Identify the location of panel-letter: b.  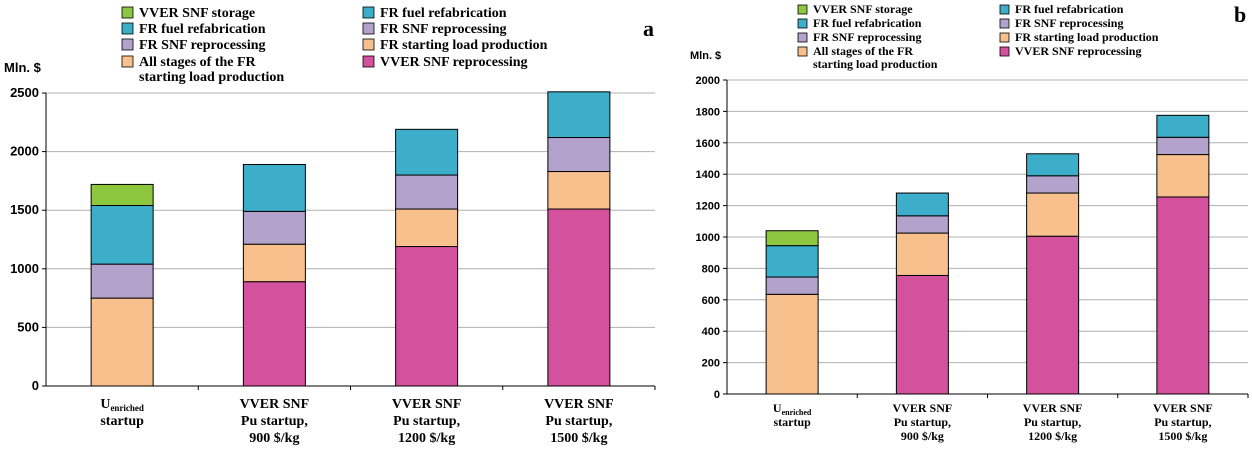
(1240, 14).